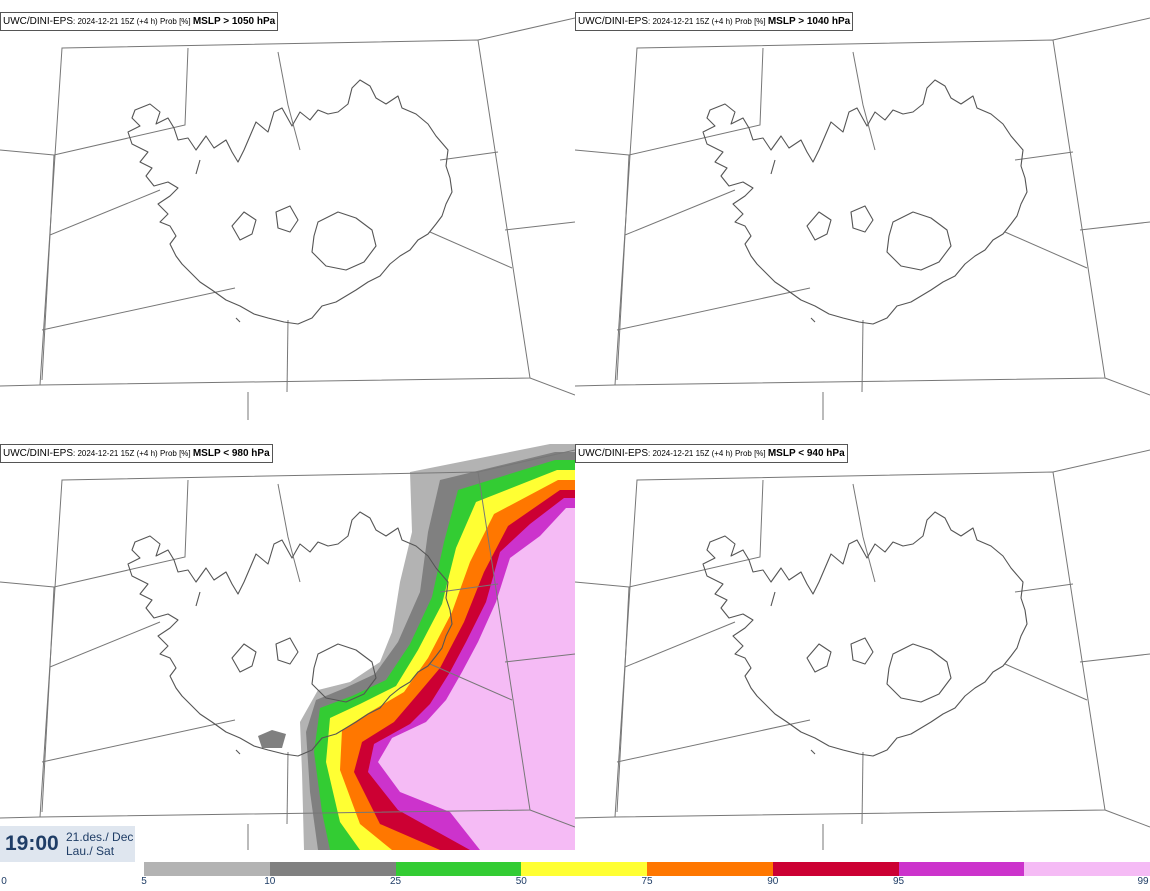 The height and width of the screenshot is (891, 1150). I want to click on colorbar-tick-label: 75, so click(647, 881).